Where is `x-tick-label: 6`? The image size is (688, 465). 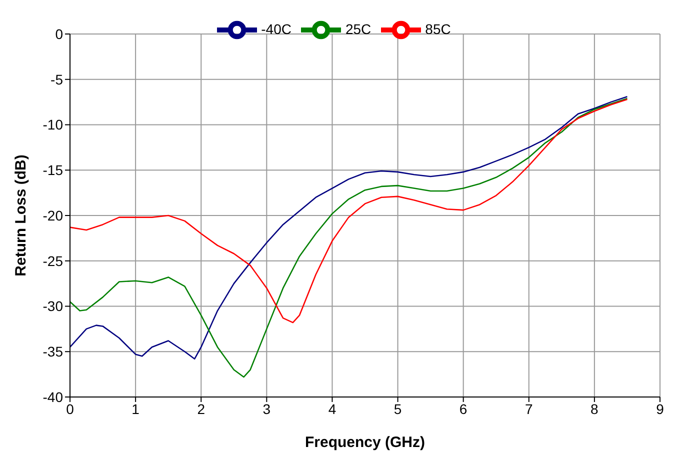 x-tick-label: 6 is located at coordinates (463, 408).